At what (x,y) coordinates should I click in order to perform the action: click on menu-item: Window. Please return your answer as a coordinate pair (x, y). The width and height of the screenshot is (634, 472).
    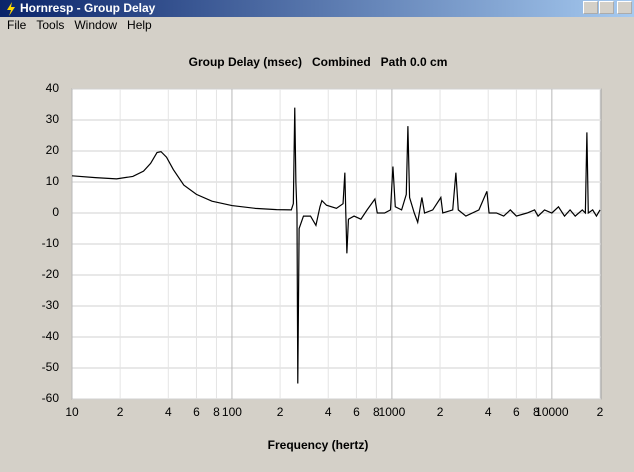
    Looking at the image, I should click on (96, 25).